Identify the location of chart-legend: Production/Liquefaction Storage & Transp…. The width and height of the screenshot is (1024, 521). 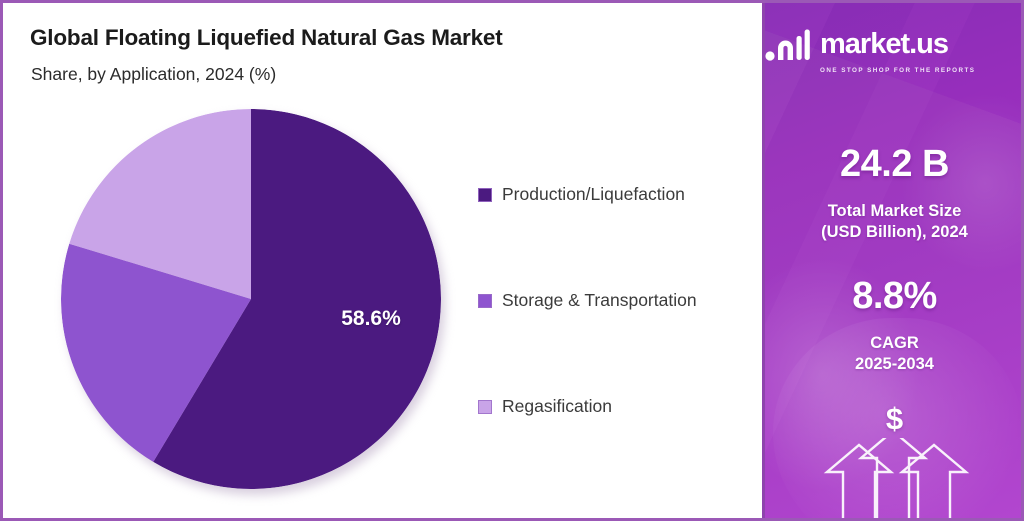
(615, 301).